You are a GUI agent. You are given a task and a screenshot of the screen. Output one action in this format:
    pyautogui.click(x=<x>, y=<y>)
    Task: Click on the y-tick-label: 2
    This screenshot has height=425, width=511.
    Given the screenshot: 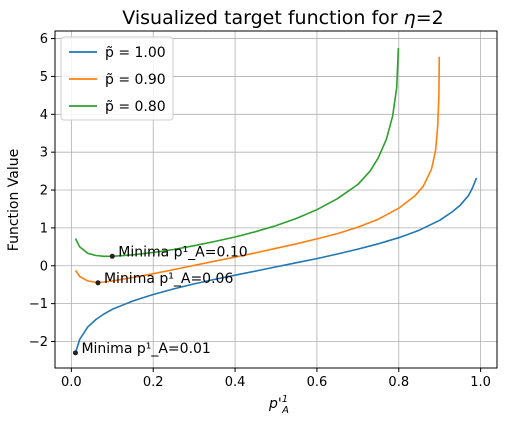 What is the action you would take?
    pyautogui.click(x=44, y=191)
    